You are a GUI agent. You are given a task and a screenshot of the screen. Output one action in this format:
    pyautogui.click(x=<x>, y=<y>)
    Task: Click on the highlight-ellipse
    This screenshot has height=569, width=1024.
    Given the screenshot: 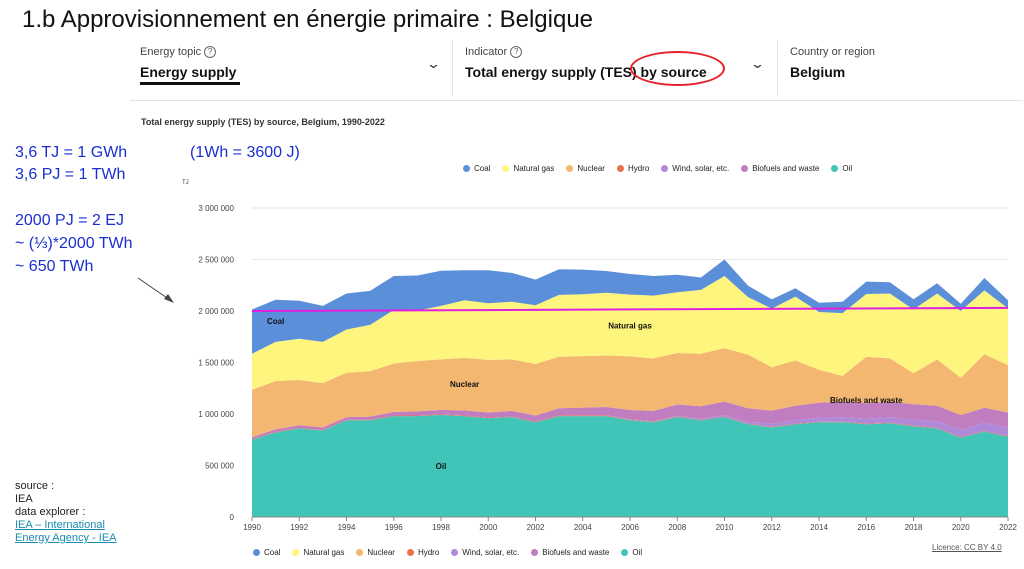 What is the action you would take?
    pyautogui.click(x=677, y=68)
    